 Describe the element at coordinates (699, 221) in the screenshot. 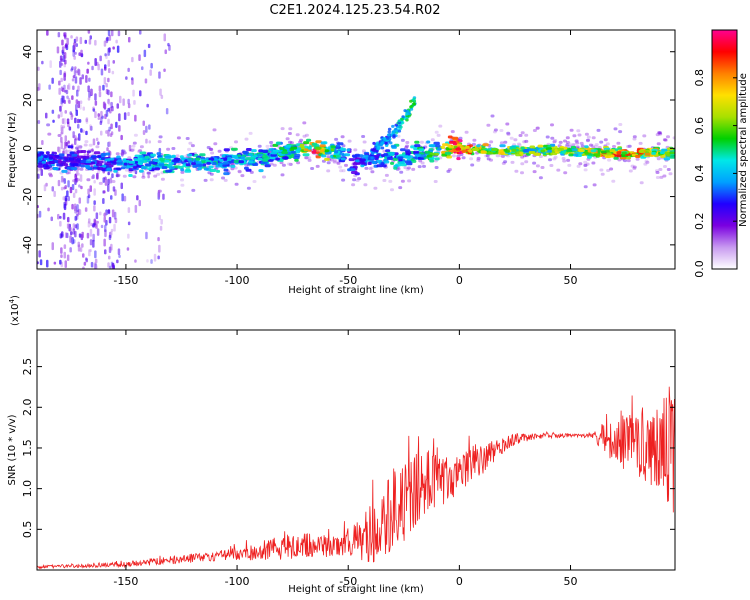

I see `colorbar-tick-label: 0.2` at that location.